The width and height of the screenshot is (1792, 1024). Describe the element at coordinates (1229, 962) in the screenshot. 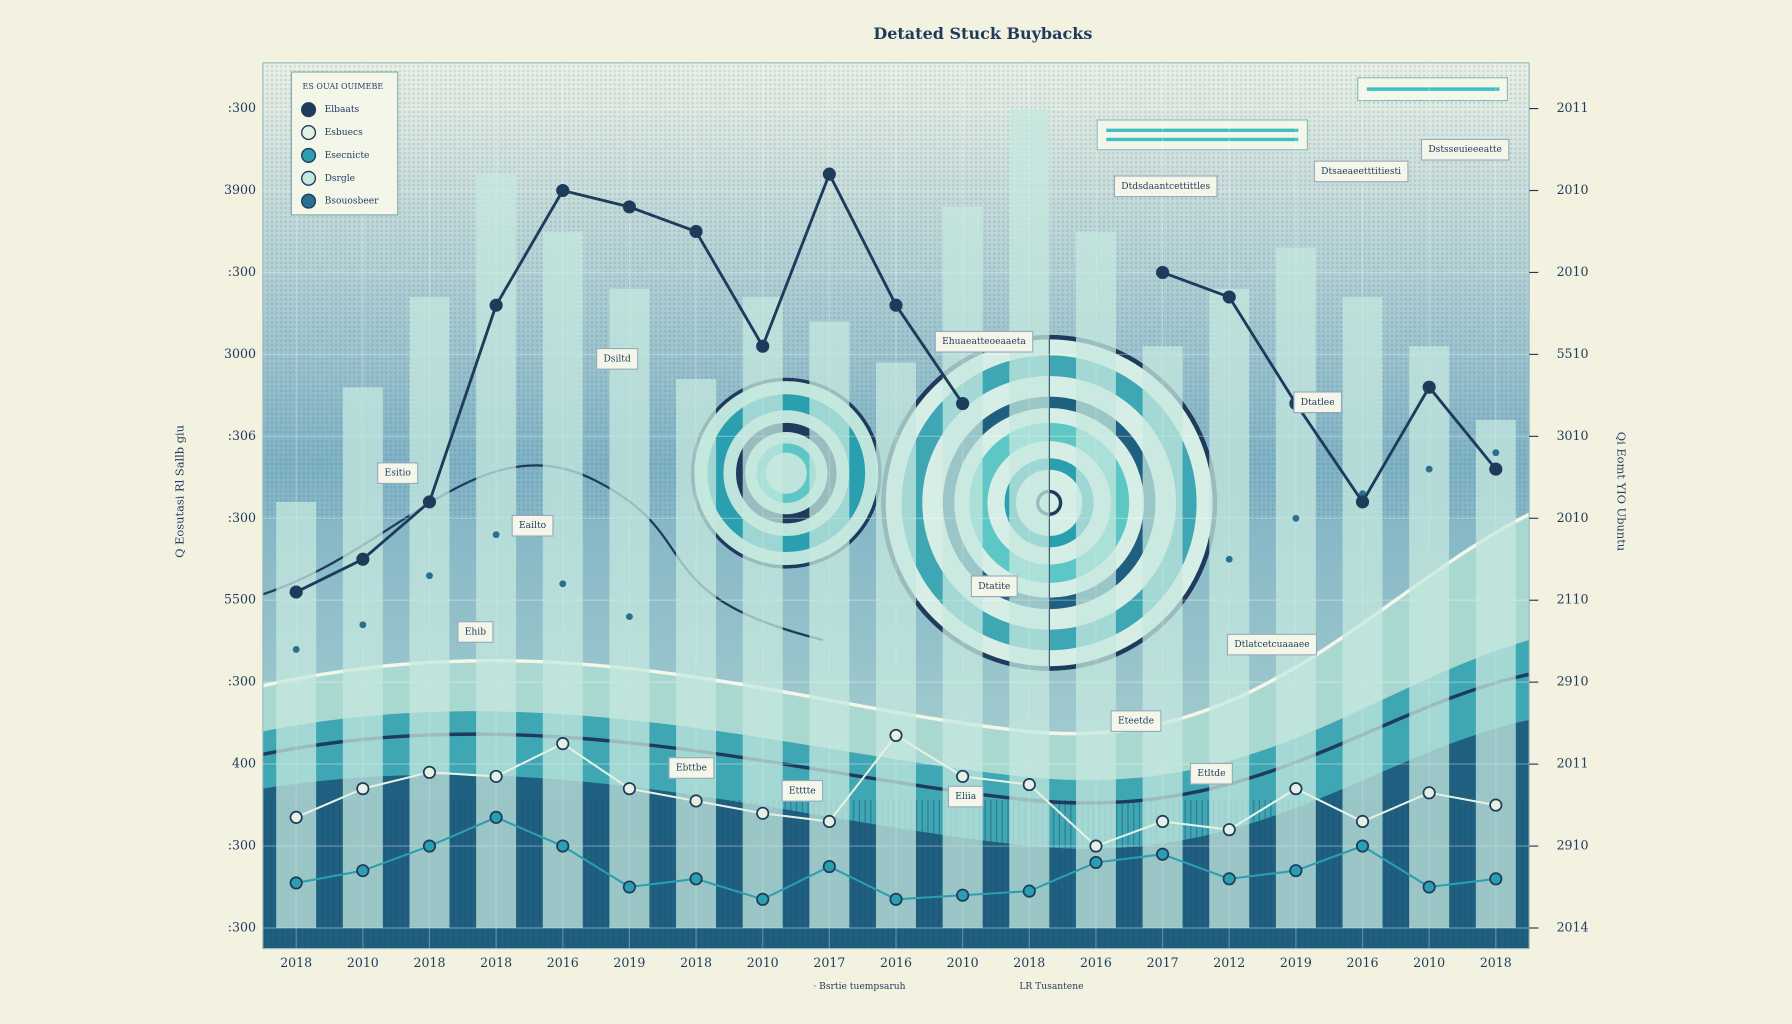

I see `x-tick-label: 2012` at that location.